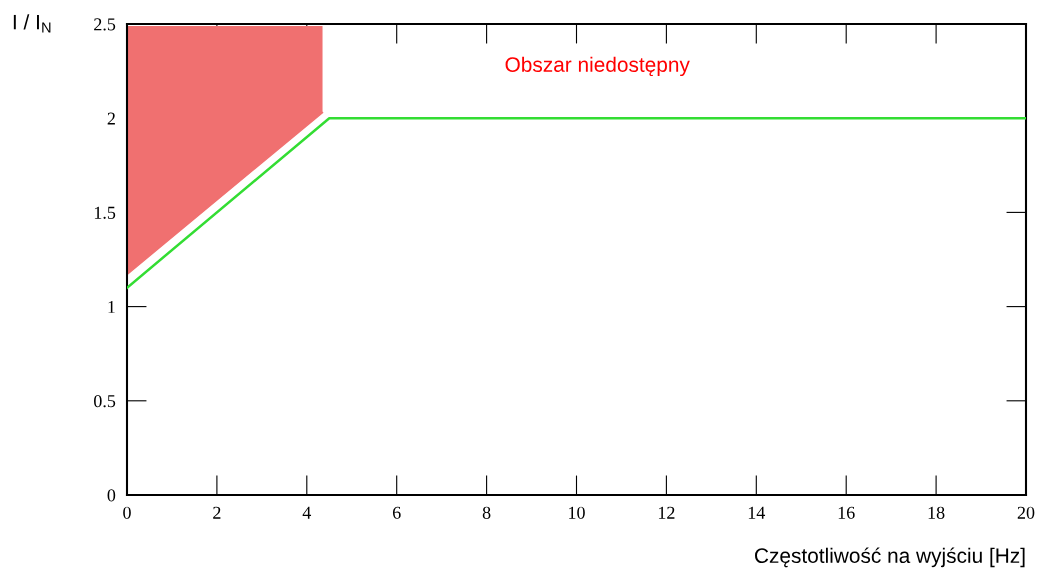 This screenshot has height=576, width=1053. What do you see at coordinates (217, 512) in the screenshot?
I see `x-tick-label: 2` at bounding box center [217, 512].